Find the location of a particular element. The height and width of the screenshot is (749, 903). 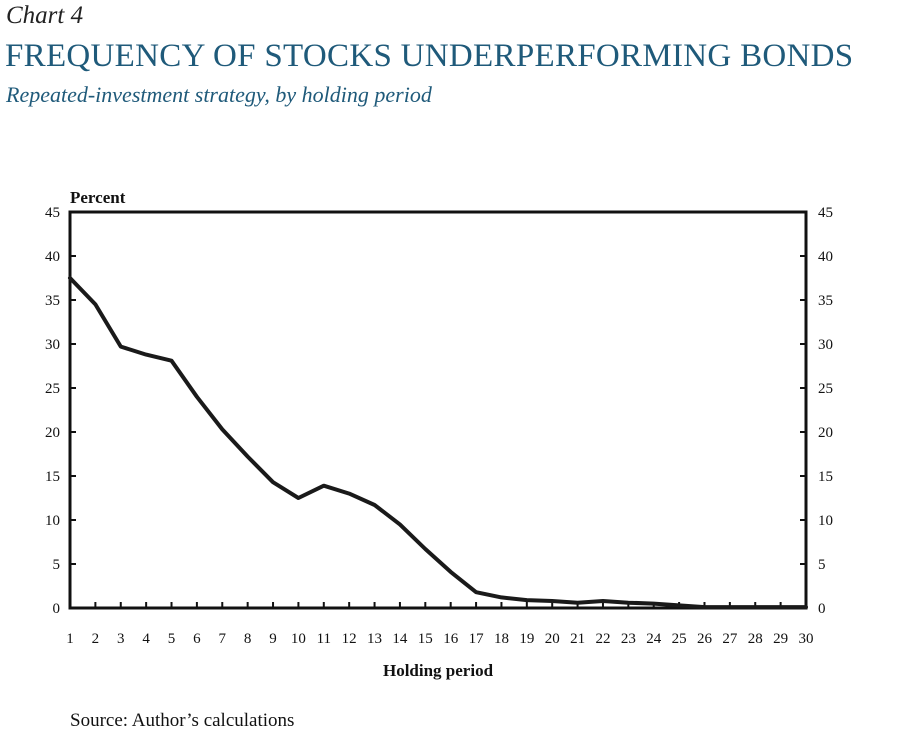

x-tick-label: 10 is located at coordinates (298, 639).